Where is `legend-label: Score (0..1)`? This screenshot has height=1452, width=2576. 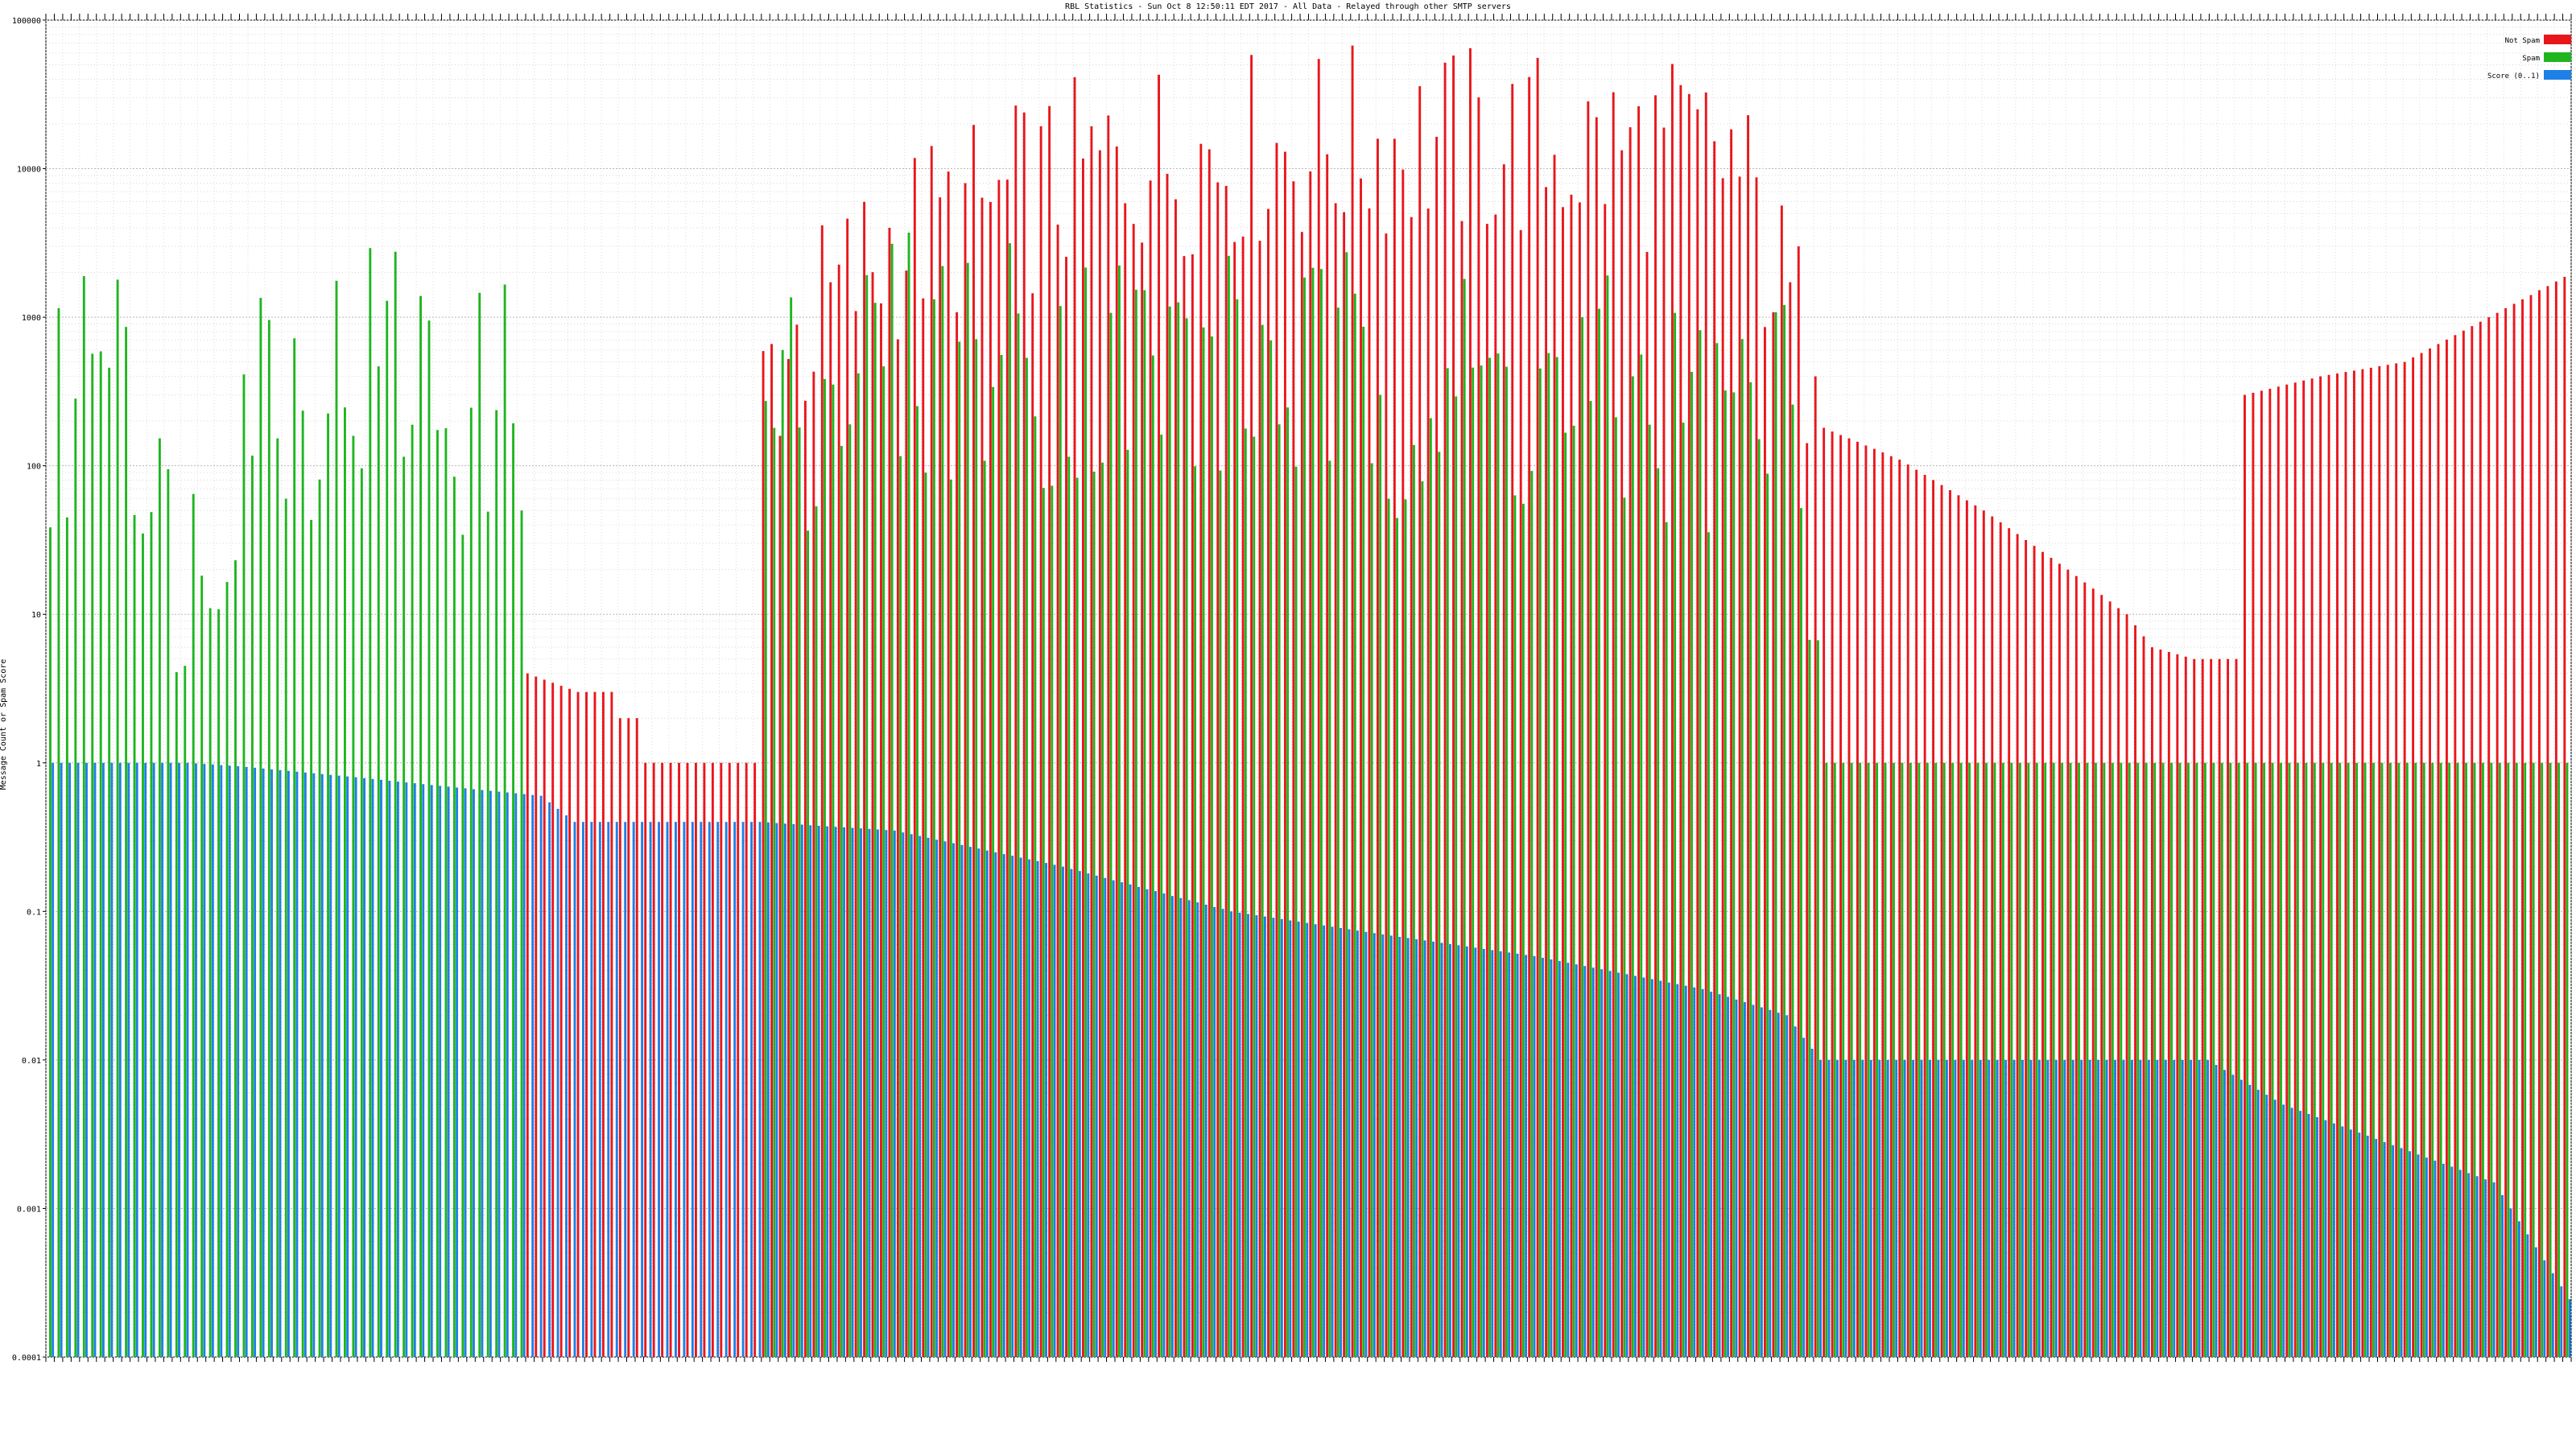 legend-label: Score (0..1) is located at coordinates (2513, 76).